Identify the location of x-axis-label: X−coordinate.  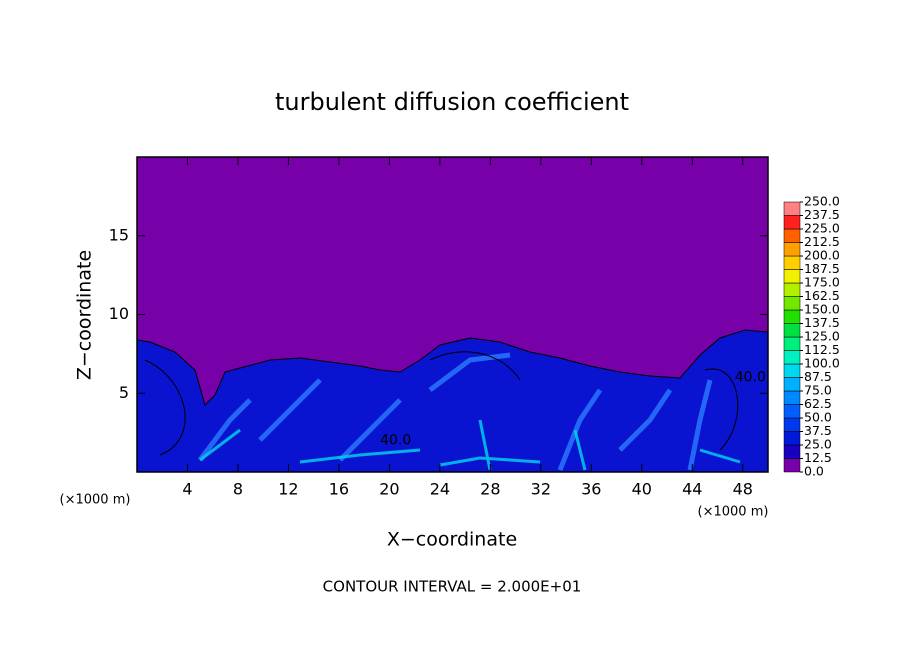
(452, 540).